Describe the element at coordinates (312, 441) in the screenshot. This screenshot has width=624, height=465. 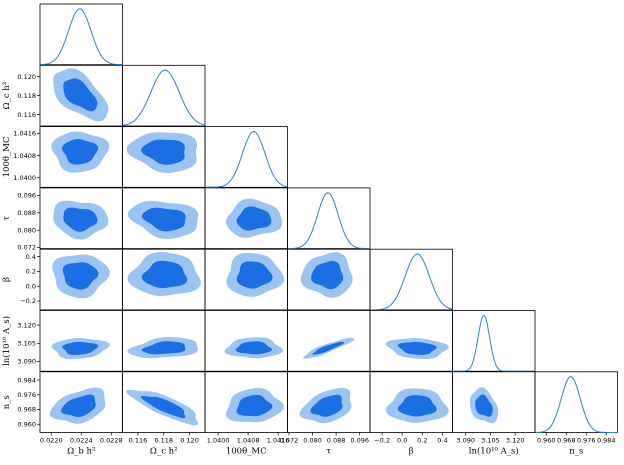
I see `x-tick-label: 0.080` at that location.